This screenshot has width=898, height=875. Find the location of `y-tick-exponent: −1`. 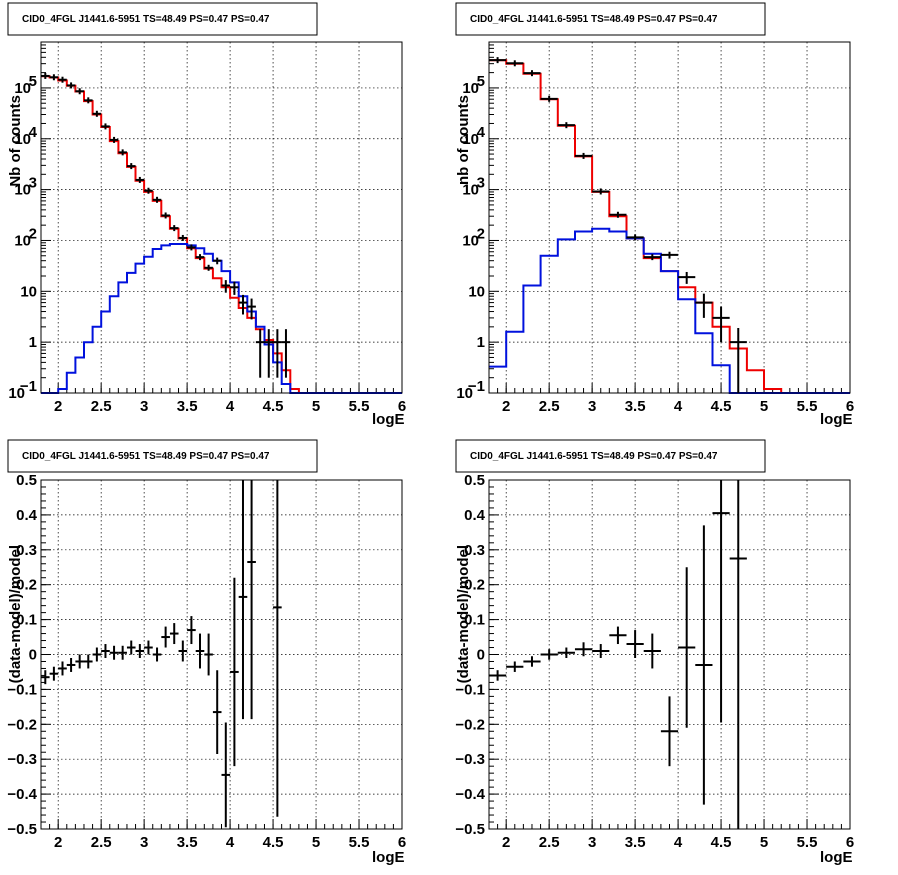

y-tick-exponent: −1 is located at coordinates (476, 386).